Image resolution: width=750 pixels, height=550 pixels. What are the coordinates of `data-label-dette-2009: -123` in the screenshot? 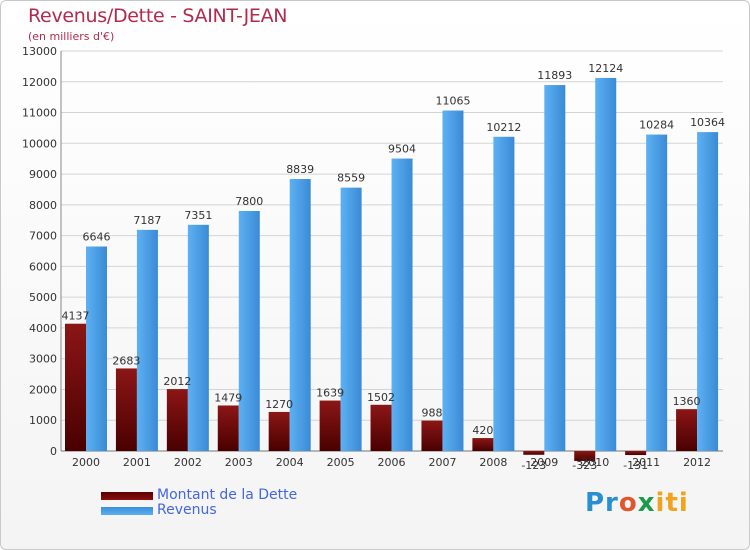 It's located at (533, 465).